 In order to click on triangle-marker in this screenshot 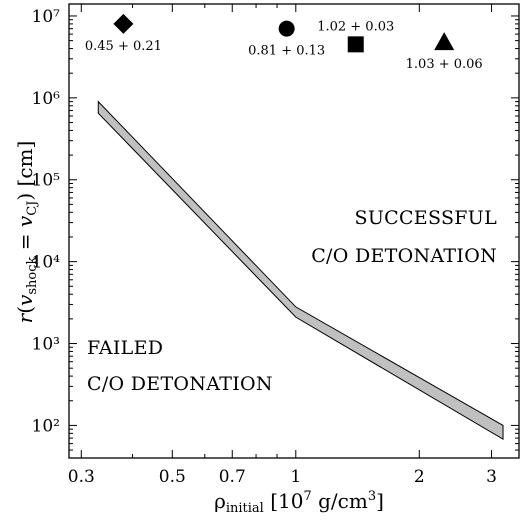, I will do `click(444, 41)`.